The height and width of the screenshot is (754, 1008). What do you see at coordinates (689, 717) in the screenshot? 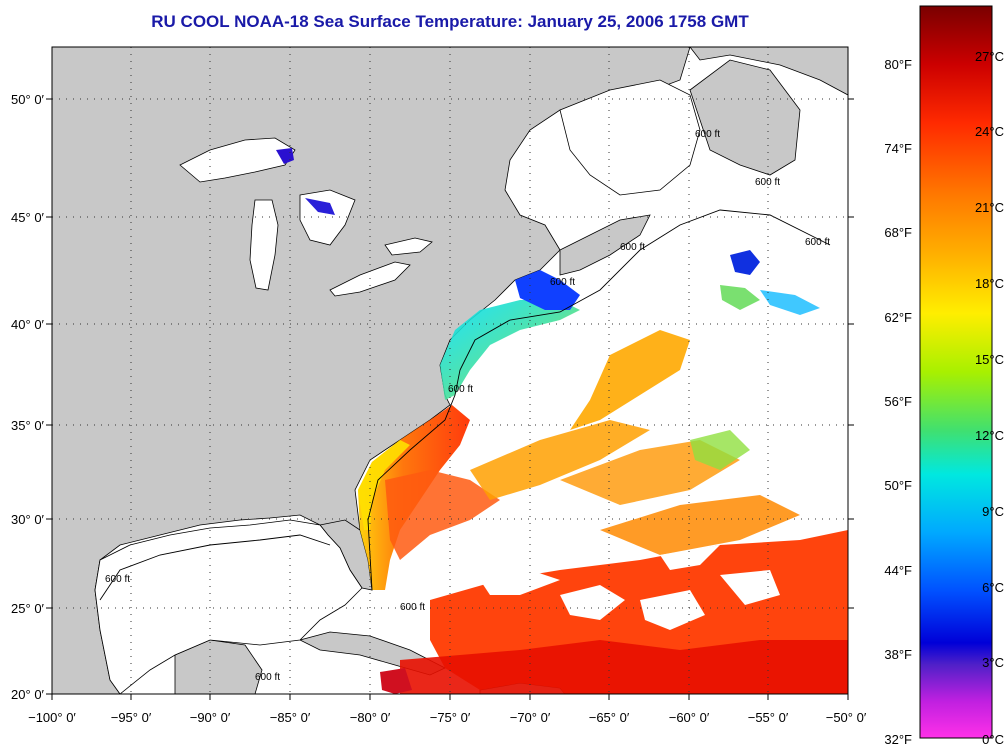
I see `lon-label: −60° 0′` at bounding box center [689, 717].